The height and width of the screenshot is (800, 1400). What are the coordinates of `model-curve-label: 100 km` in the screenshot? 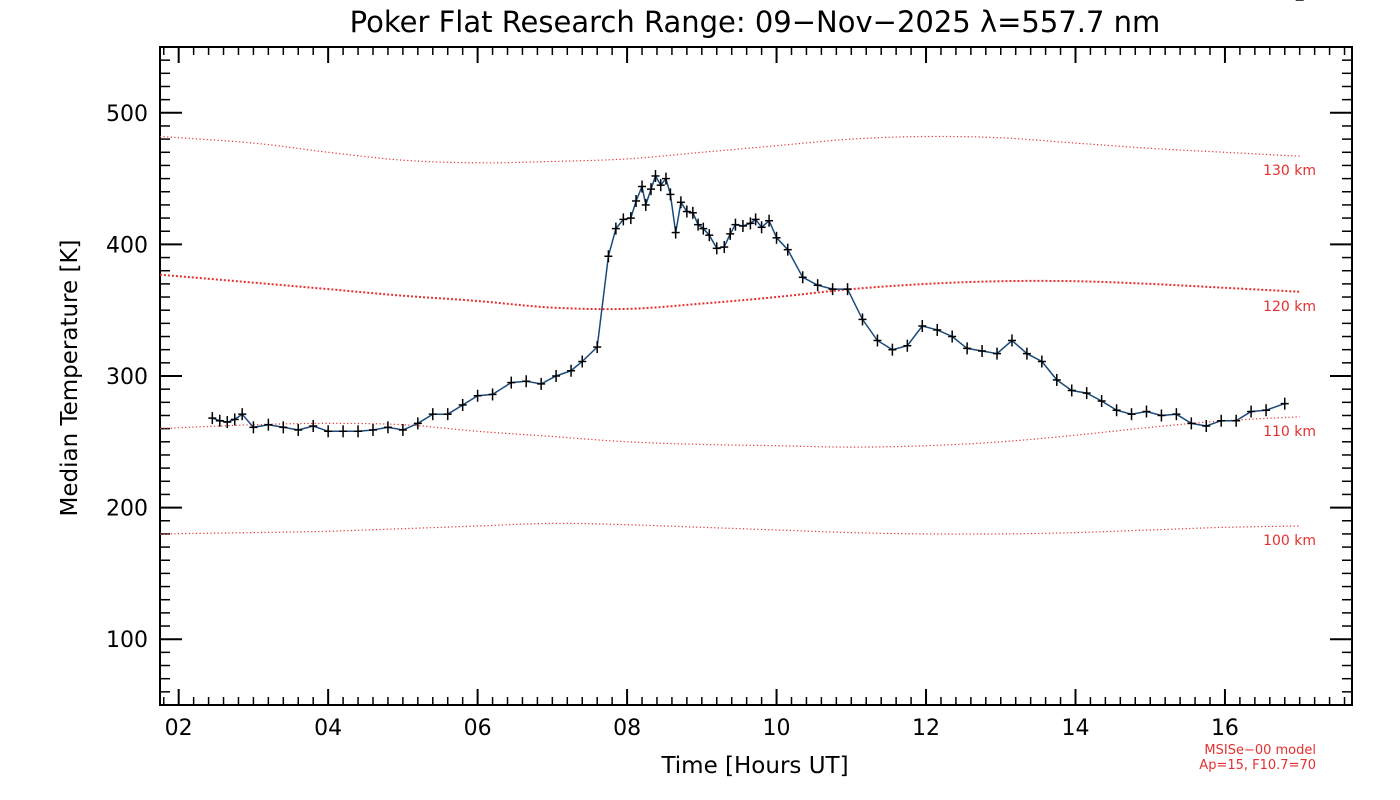 It's located at (1289, 541).